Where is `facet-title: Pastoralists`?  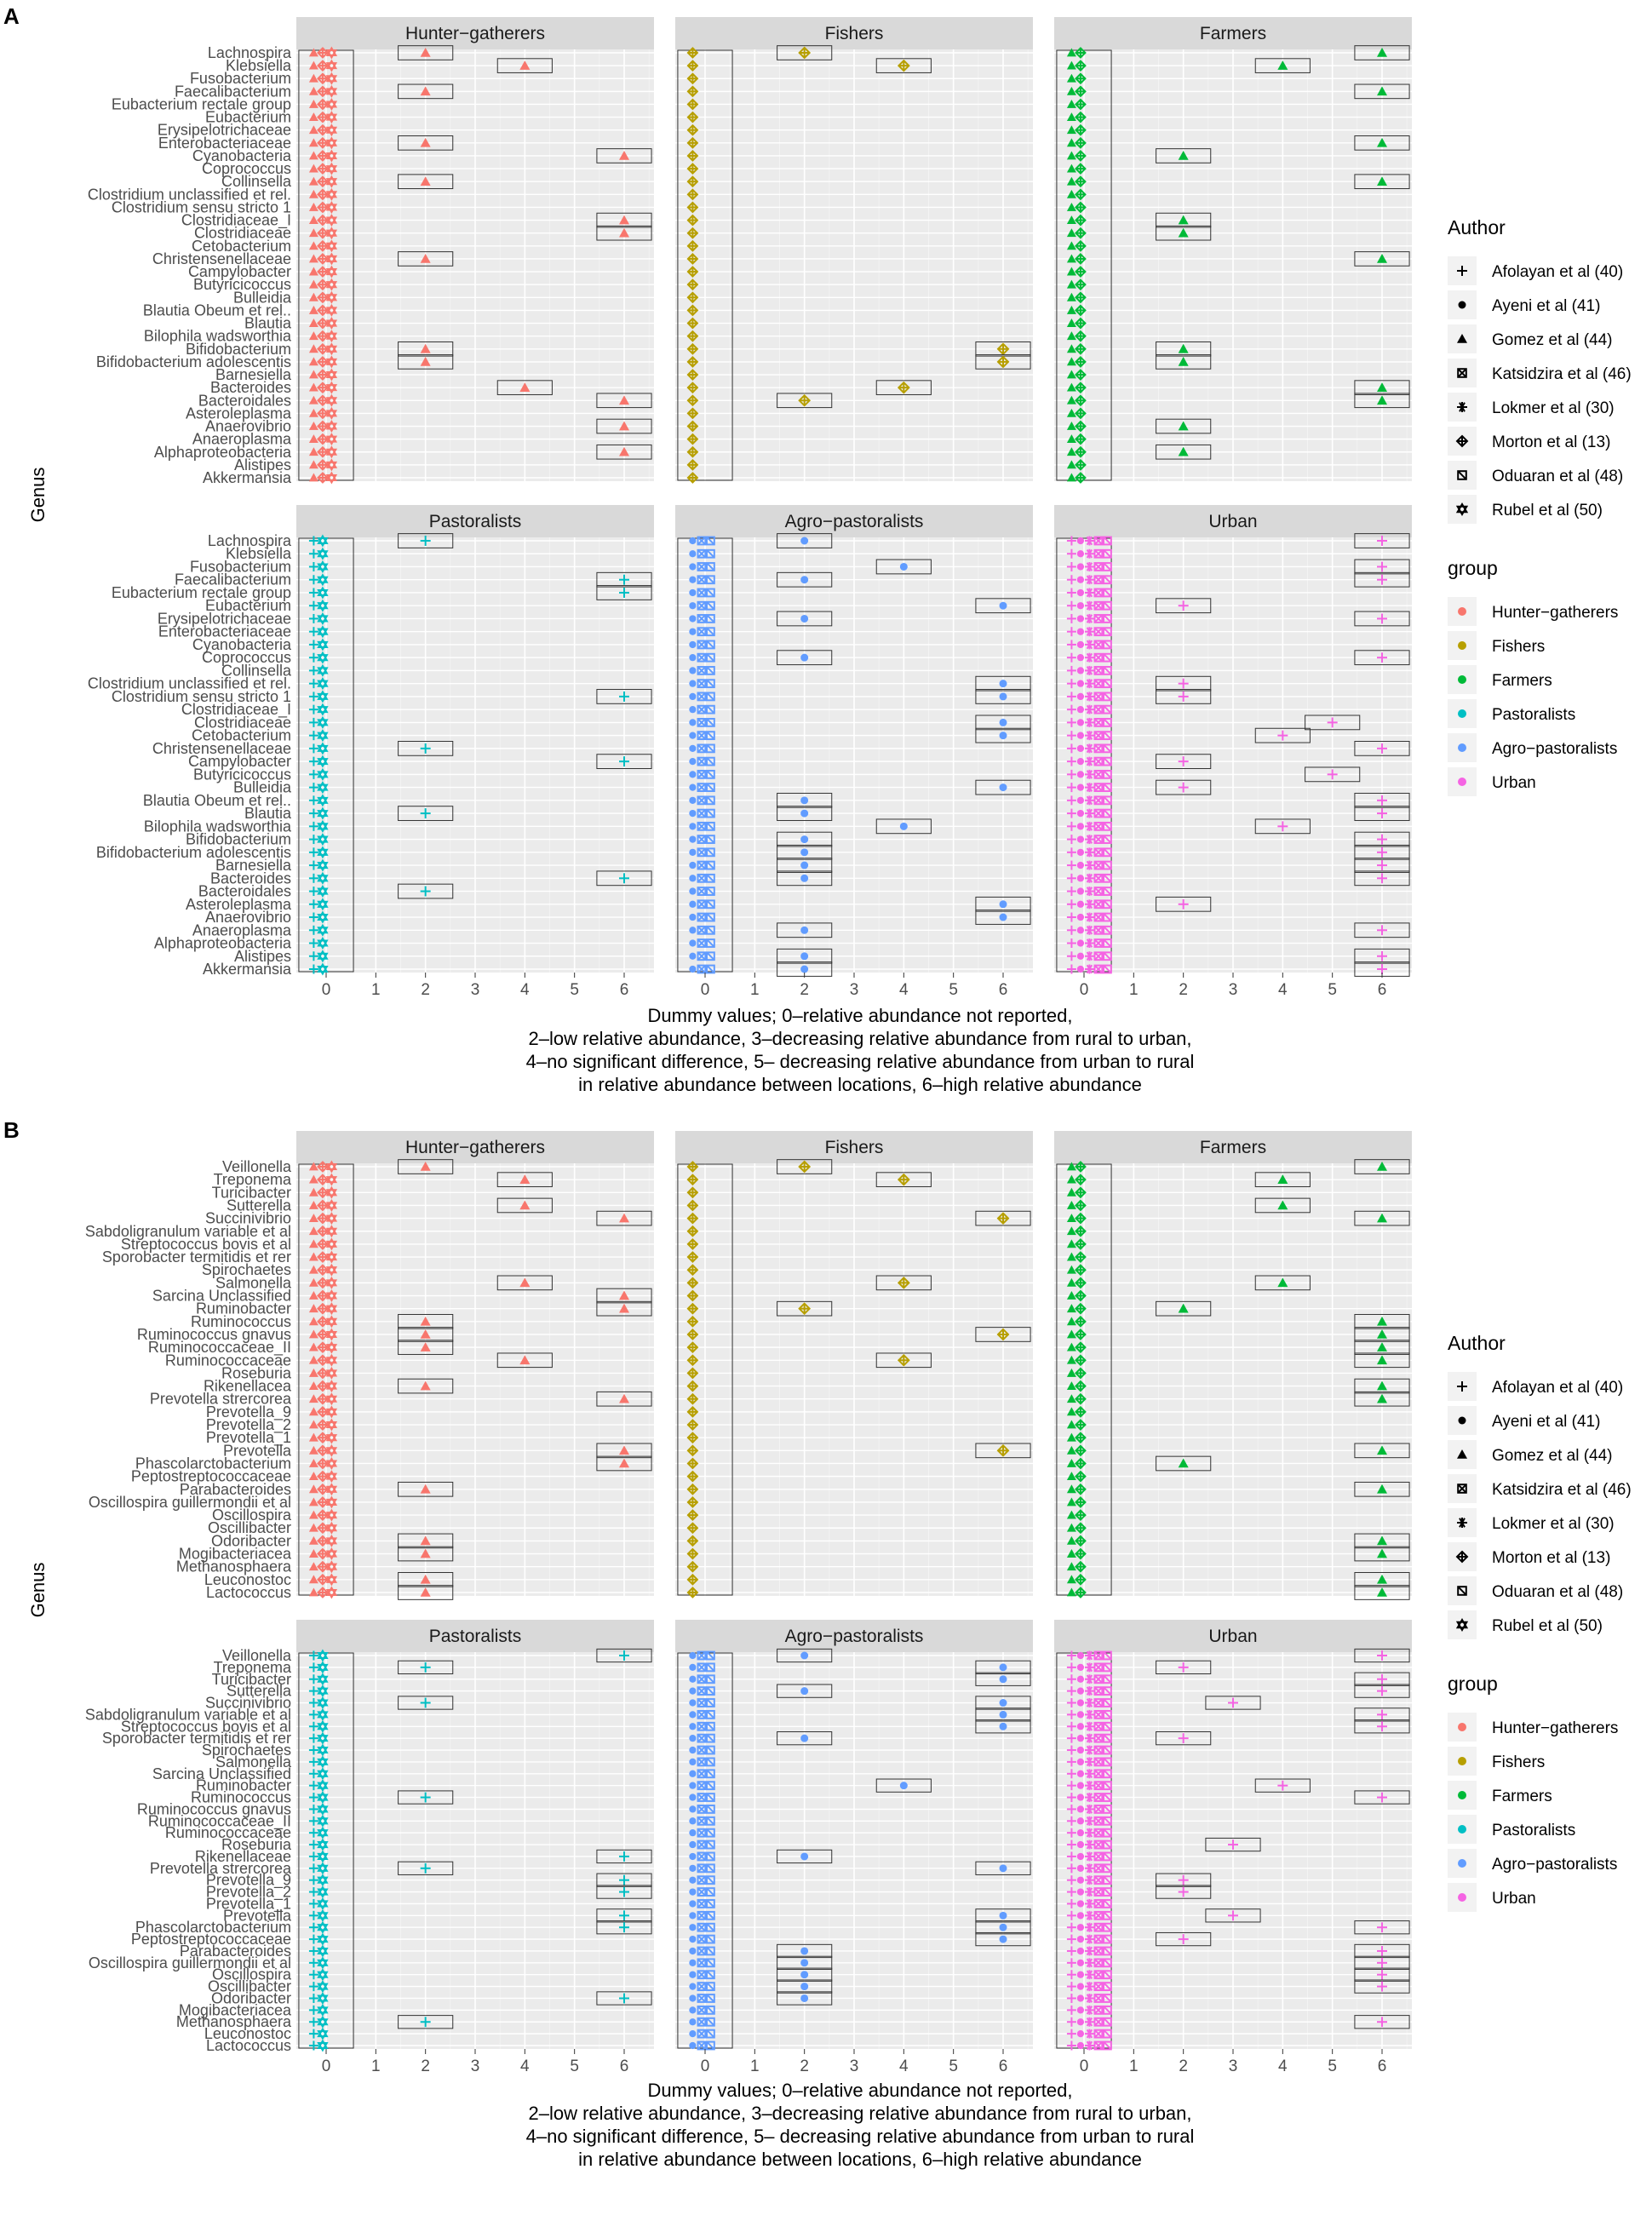
facet-title: Pastoralists is located at coordinates (475, 1637).